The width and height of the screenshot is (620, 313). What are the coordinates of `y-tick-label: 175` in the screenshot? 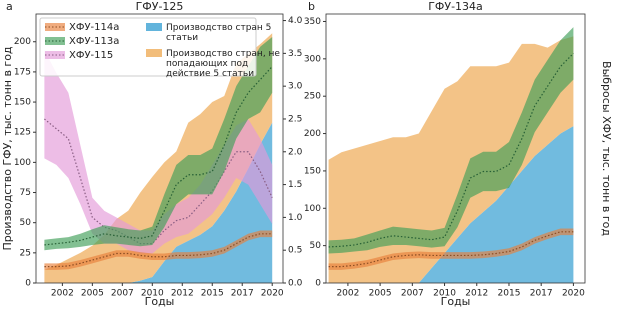 It's located at (22, 72).